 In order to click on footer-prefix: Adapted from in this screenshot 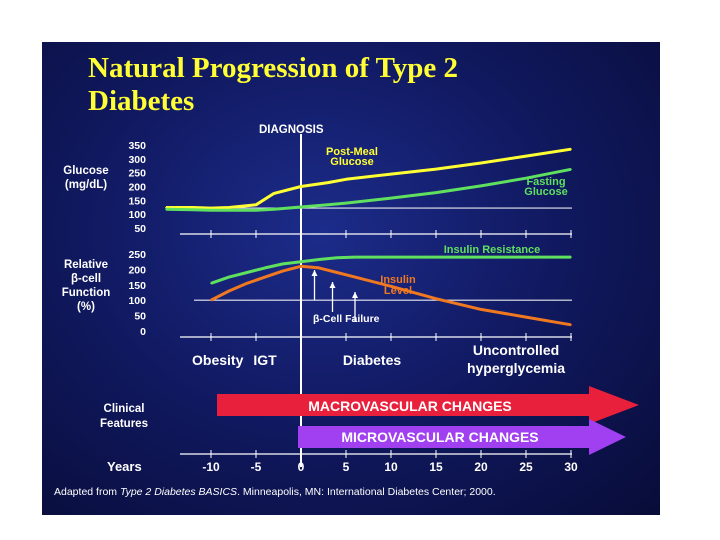, I will do `click(87, 492)`.